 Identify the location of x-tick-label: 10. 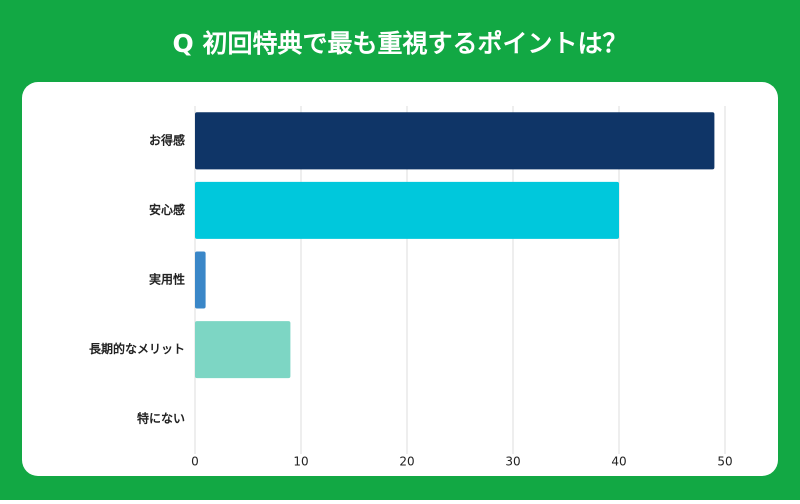
(300, 462).